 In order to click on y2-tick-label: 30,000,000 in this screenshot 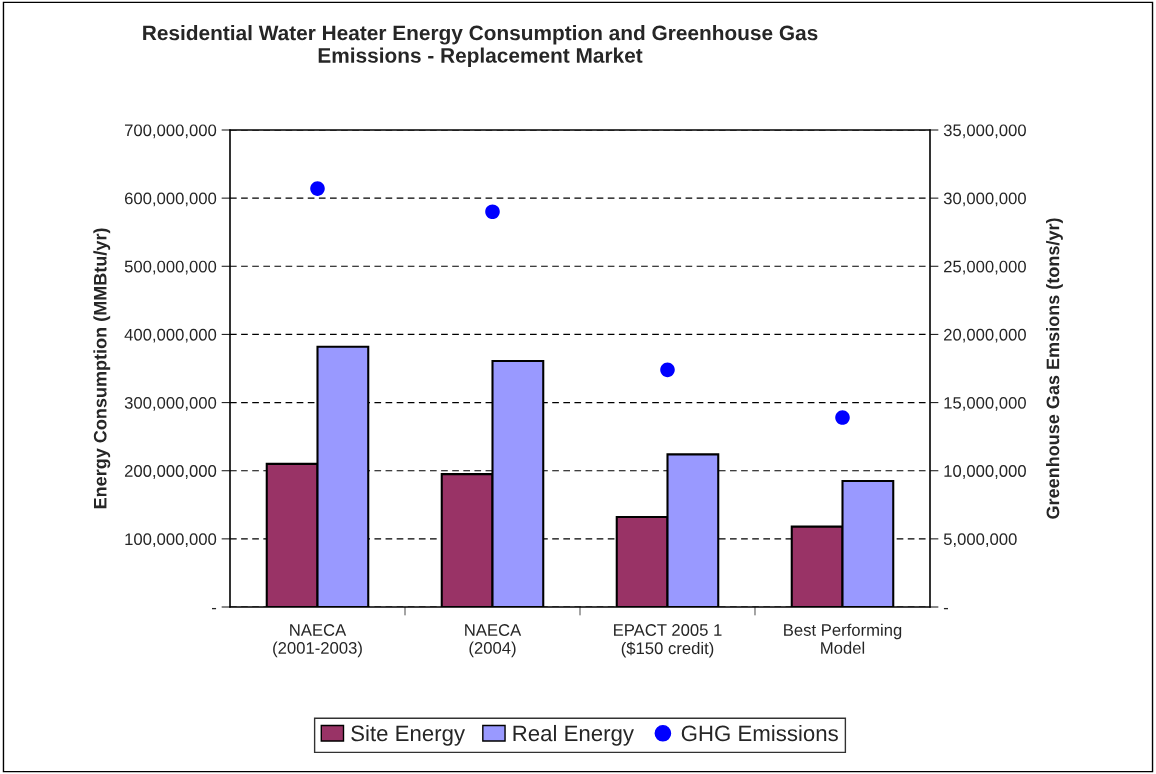, I will do `click(984, 199)`.